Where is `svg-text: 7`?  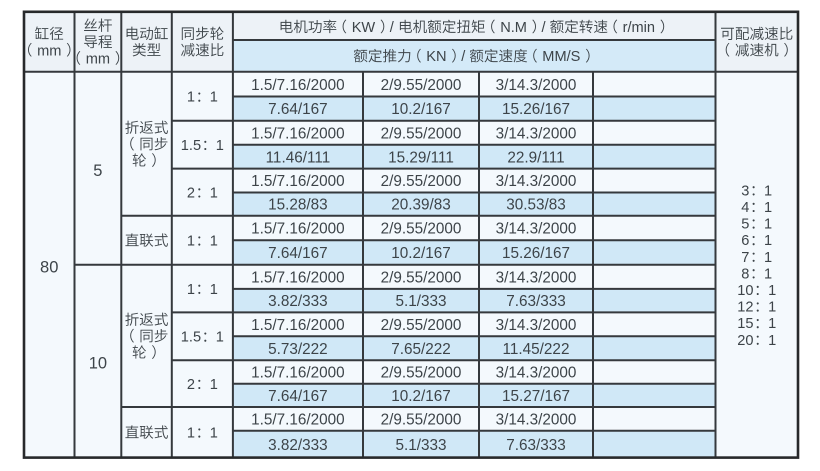 svg-text: 7 is located at coordinates (745, 258).